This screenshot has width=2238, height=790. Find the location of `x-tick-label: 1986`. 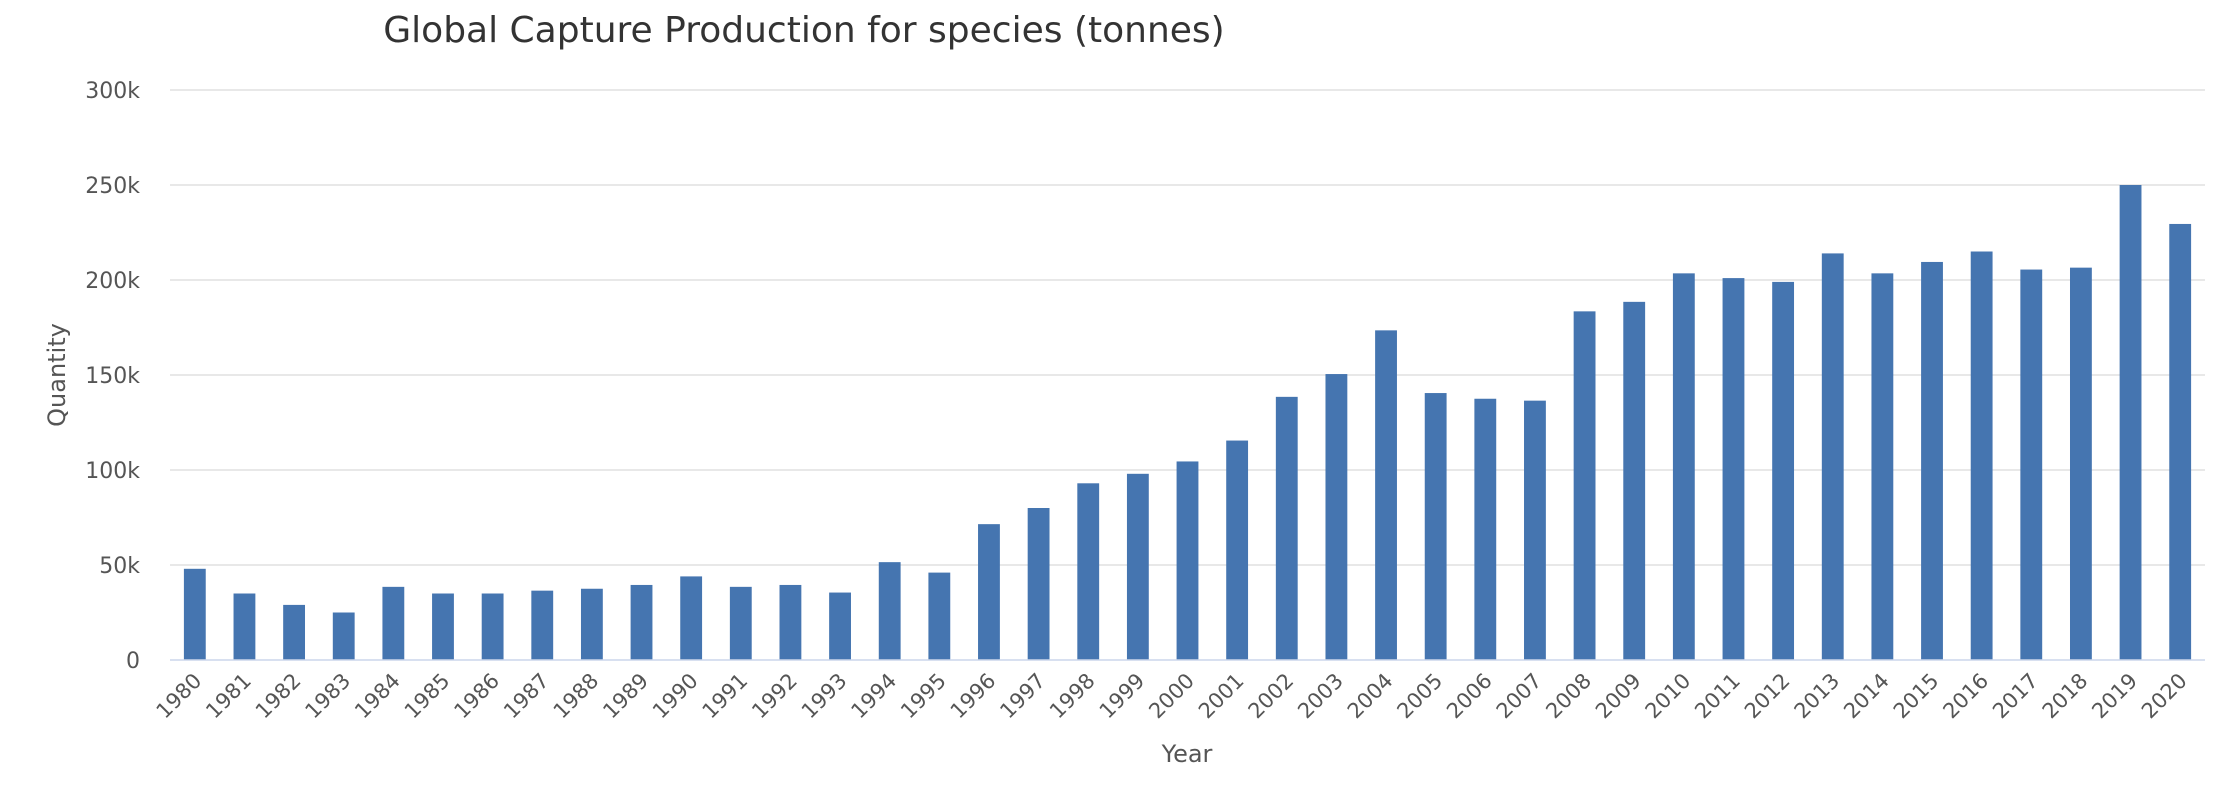

x-tick-label: 1986 is located at coordinates (476, 696).